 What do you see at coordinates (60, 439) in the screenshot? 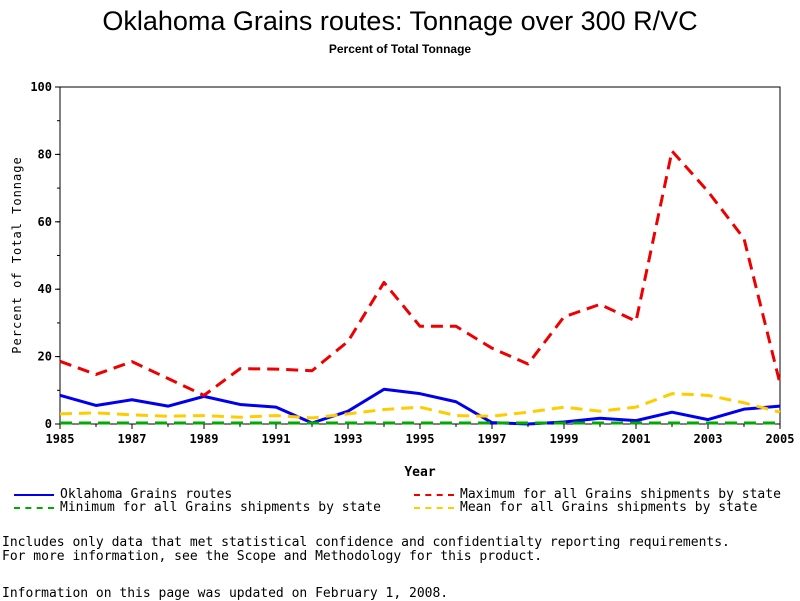
I see `x-tick-label: 1985` at bounding box center [60, 439].